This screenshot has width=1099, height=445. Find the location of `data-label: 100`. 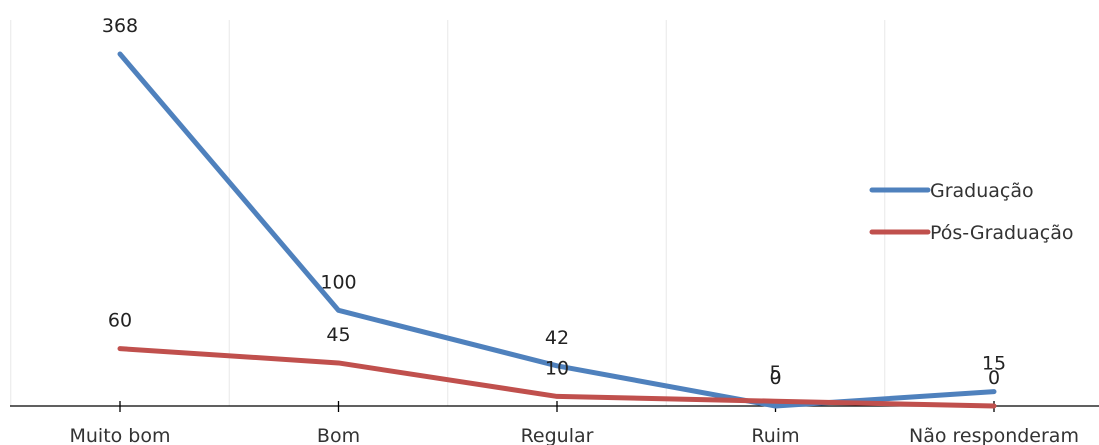

data-label: 100 is located at coordinates (338, 282).